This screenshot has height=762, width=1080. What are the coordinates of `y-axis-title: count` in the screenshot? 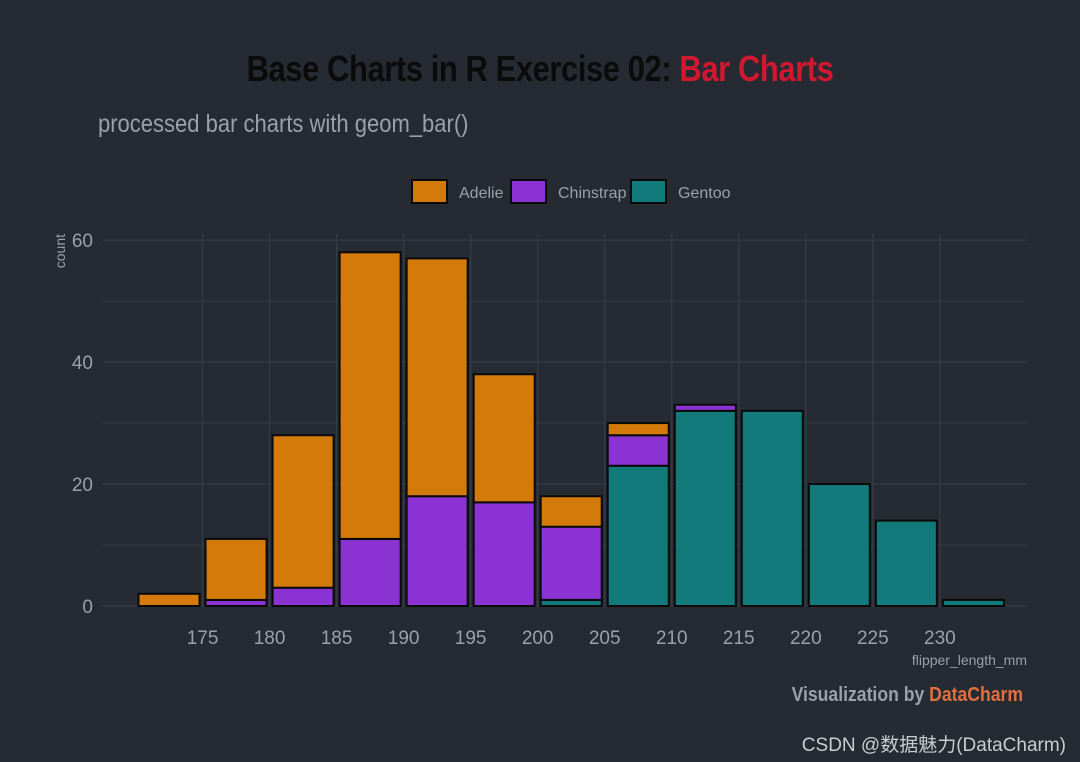 It's located at (60, 251).